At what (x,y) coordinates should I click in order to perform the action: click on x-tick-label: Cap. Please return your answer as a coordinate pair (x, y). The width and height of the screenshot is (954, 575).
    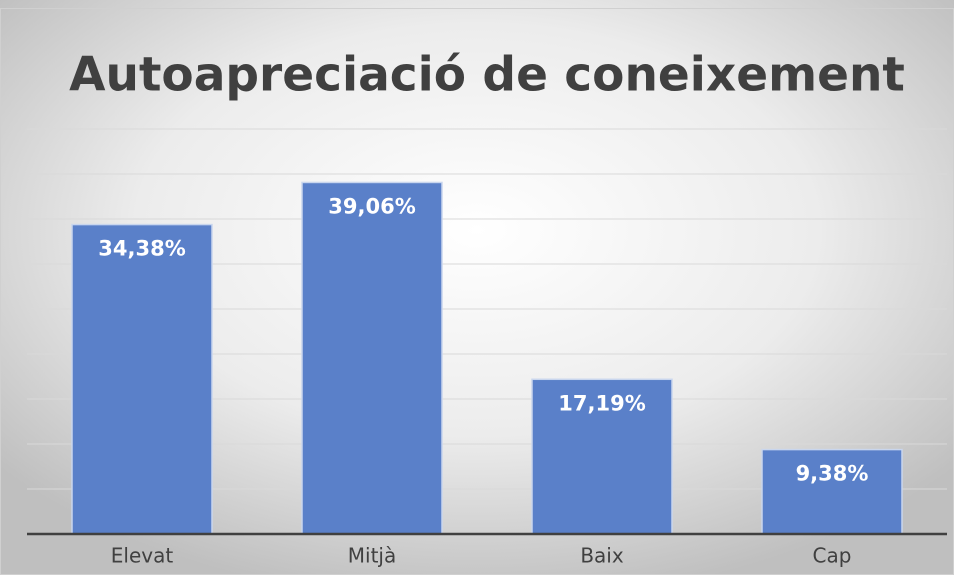
    Looking at the image, I should click on (832, 556).